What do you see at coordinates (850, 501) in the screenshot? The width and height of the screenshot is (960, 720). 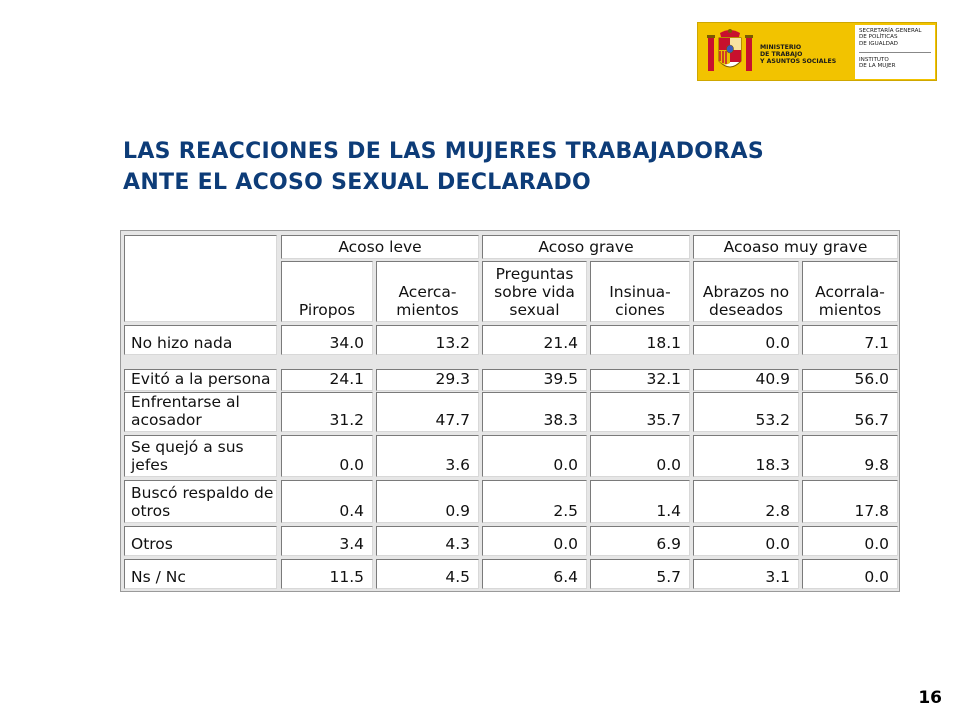 I see `table-cell: 17.8` at bounding box center [850, 501].